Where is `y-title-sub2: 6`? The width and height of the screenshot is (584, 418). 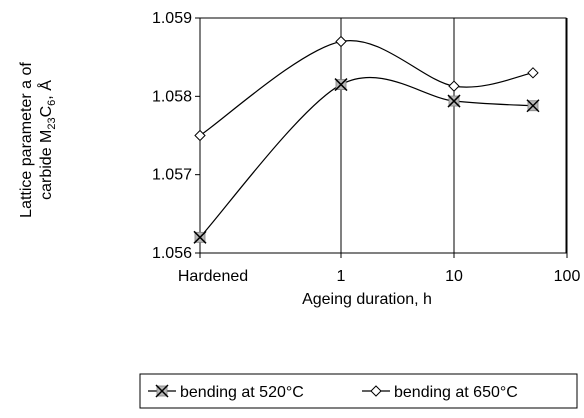
y-title-sub2: 6 is located at coordinates (52, 103).